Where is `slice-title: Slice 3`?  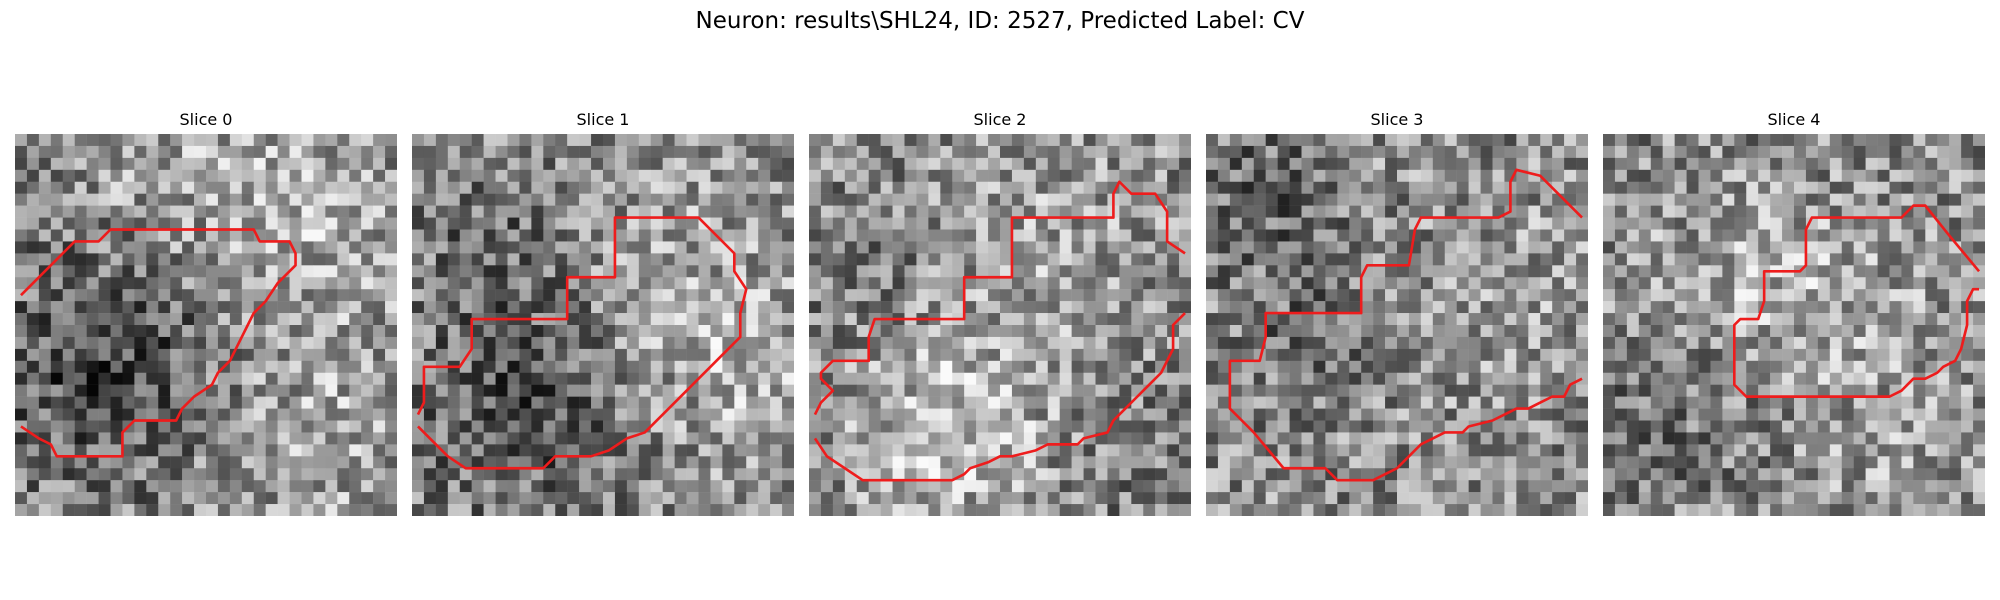 slice-title: Slice 3 is located at coordinates (1397, 119).